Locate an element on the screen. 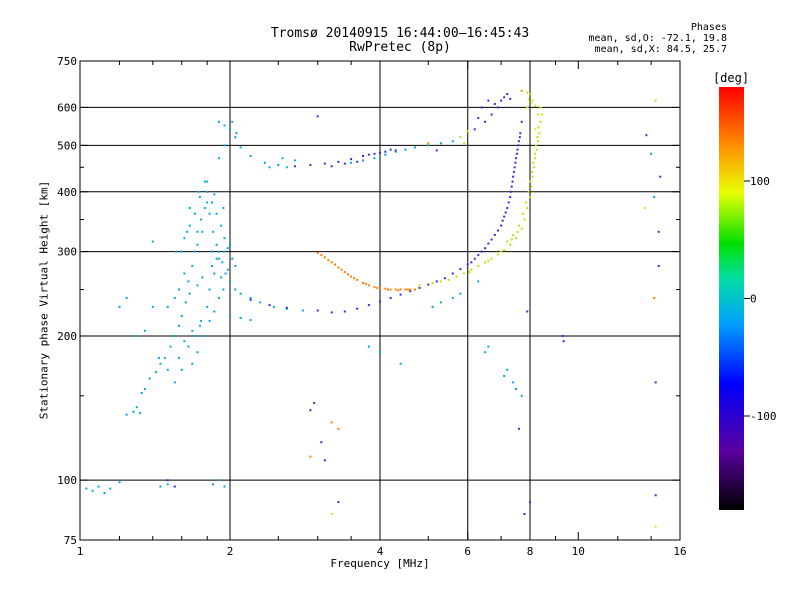  x-tick-label: 6 is located at coordinates (467, 551).